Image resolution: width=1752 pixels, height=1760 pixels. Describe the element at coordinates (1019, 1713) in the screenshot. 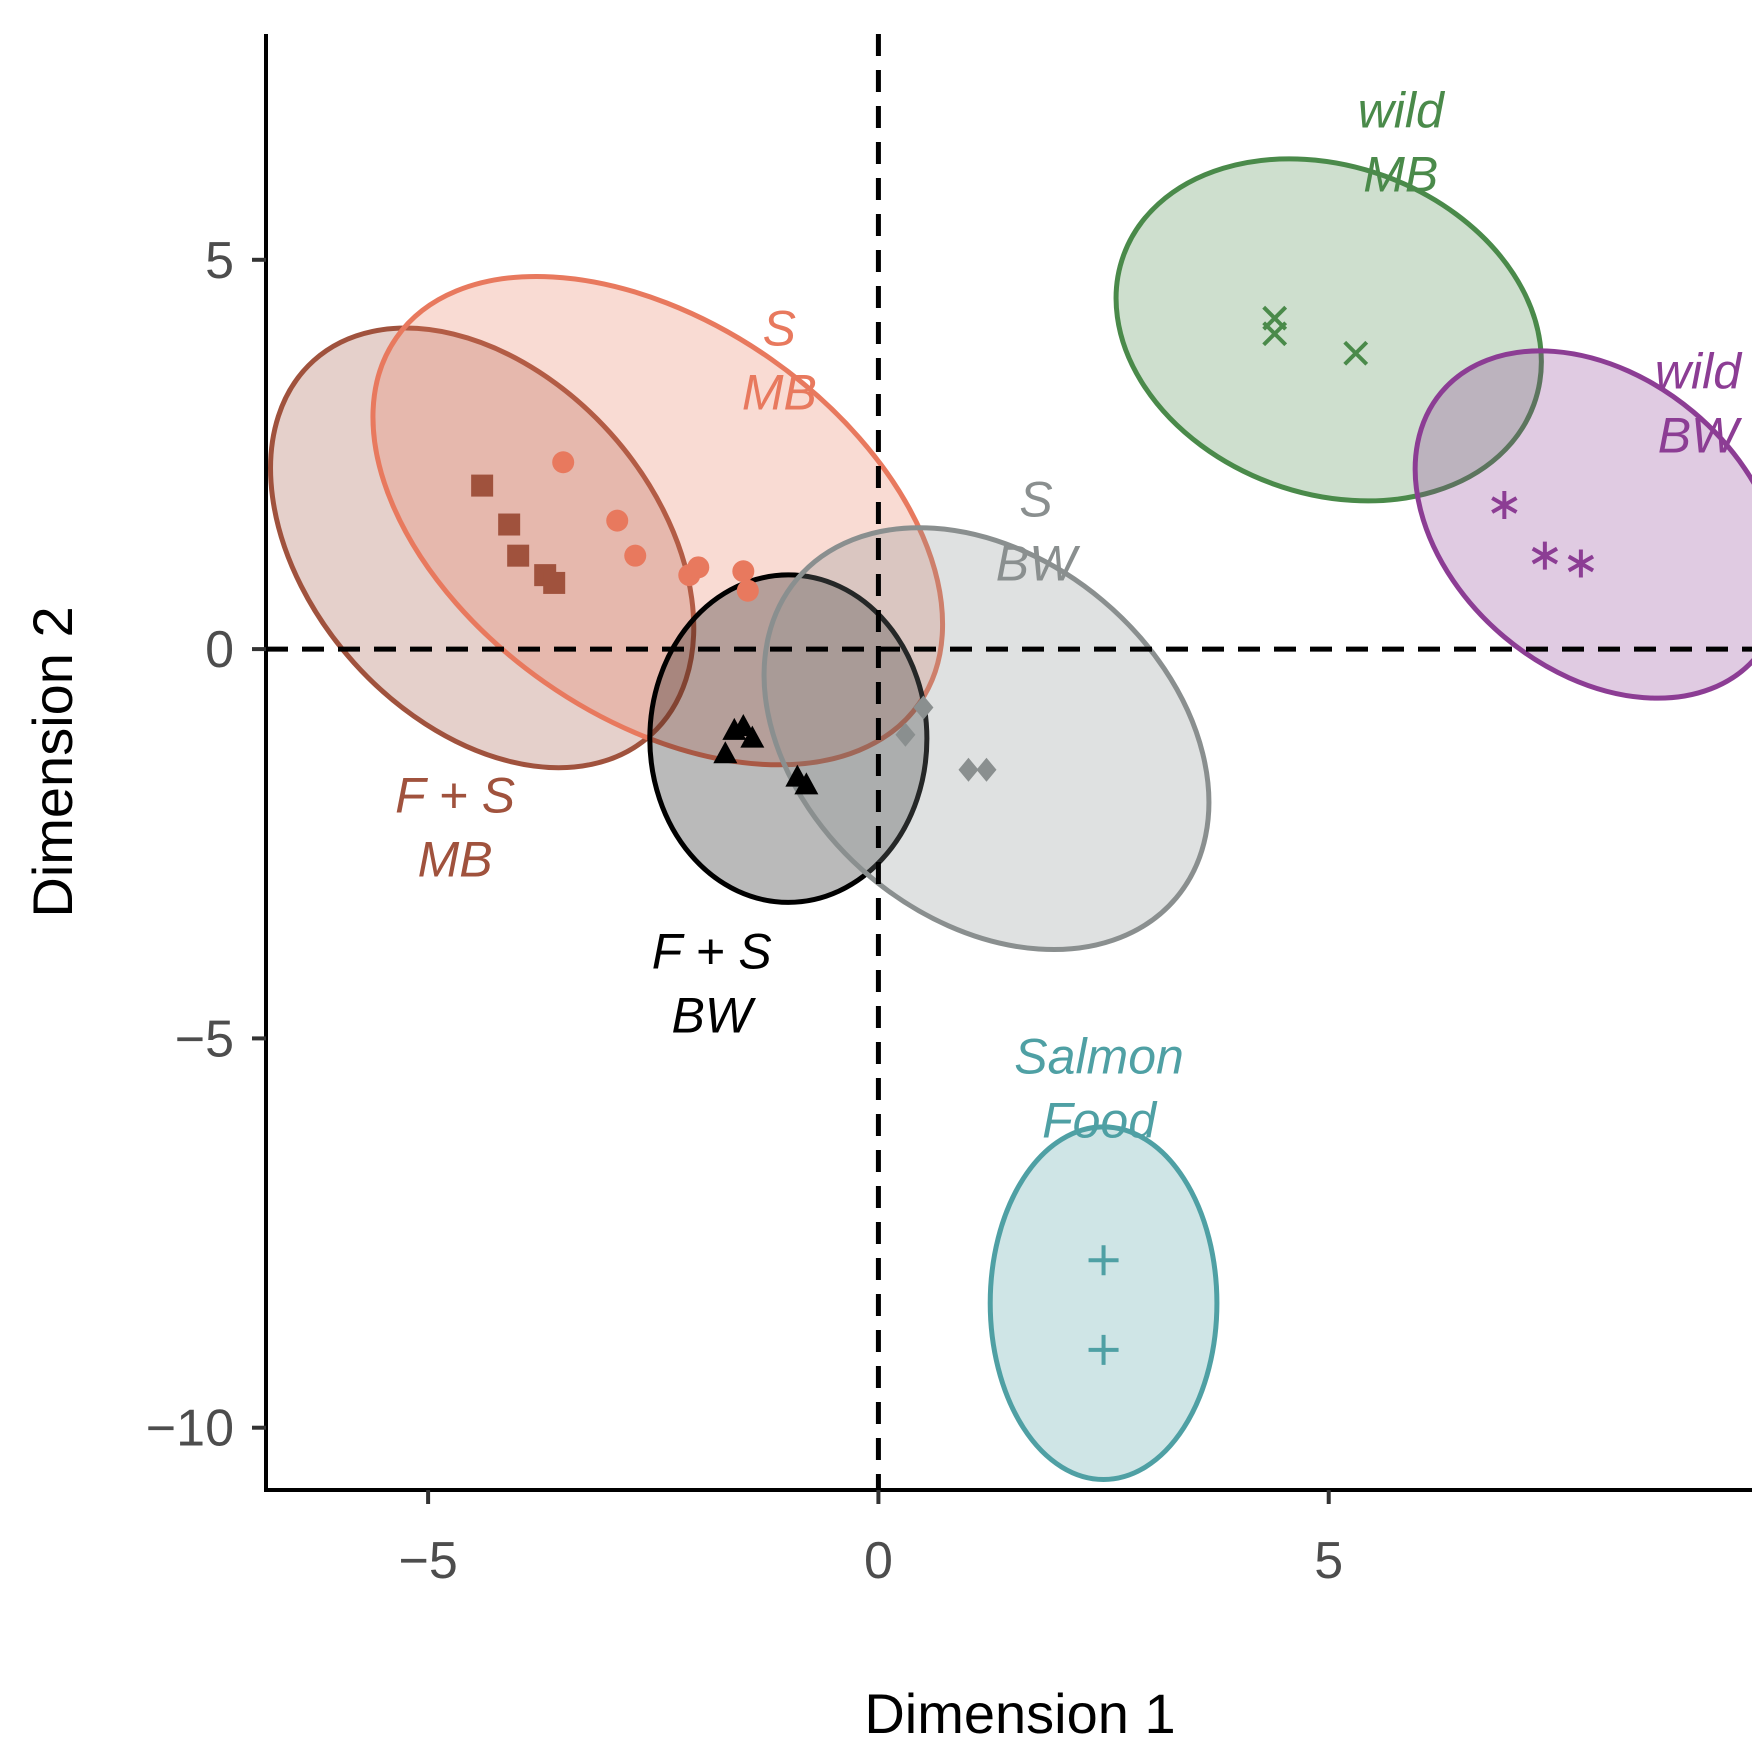

I see `x-axis-title: Dimension 1` at that location.